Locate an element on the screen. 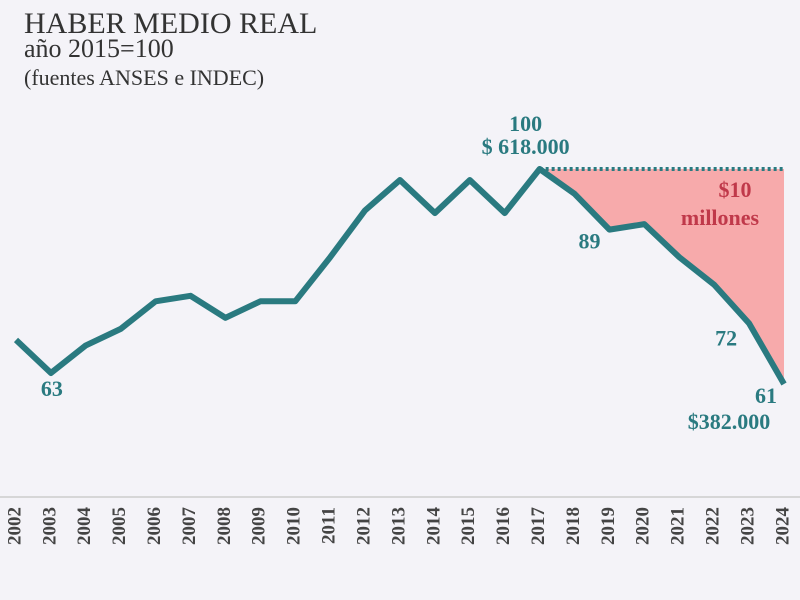 This screenshot has width=800, height=600. x-tick-label: 2024 is located at coordinates (782, 526).